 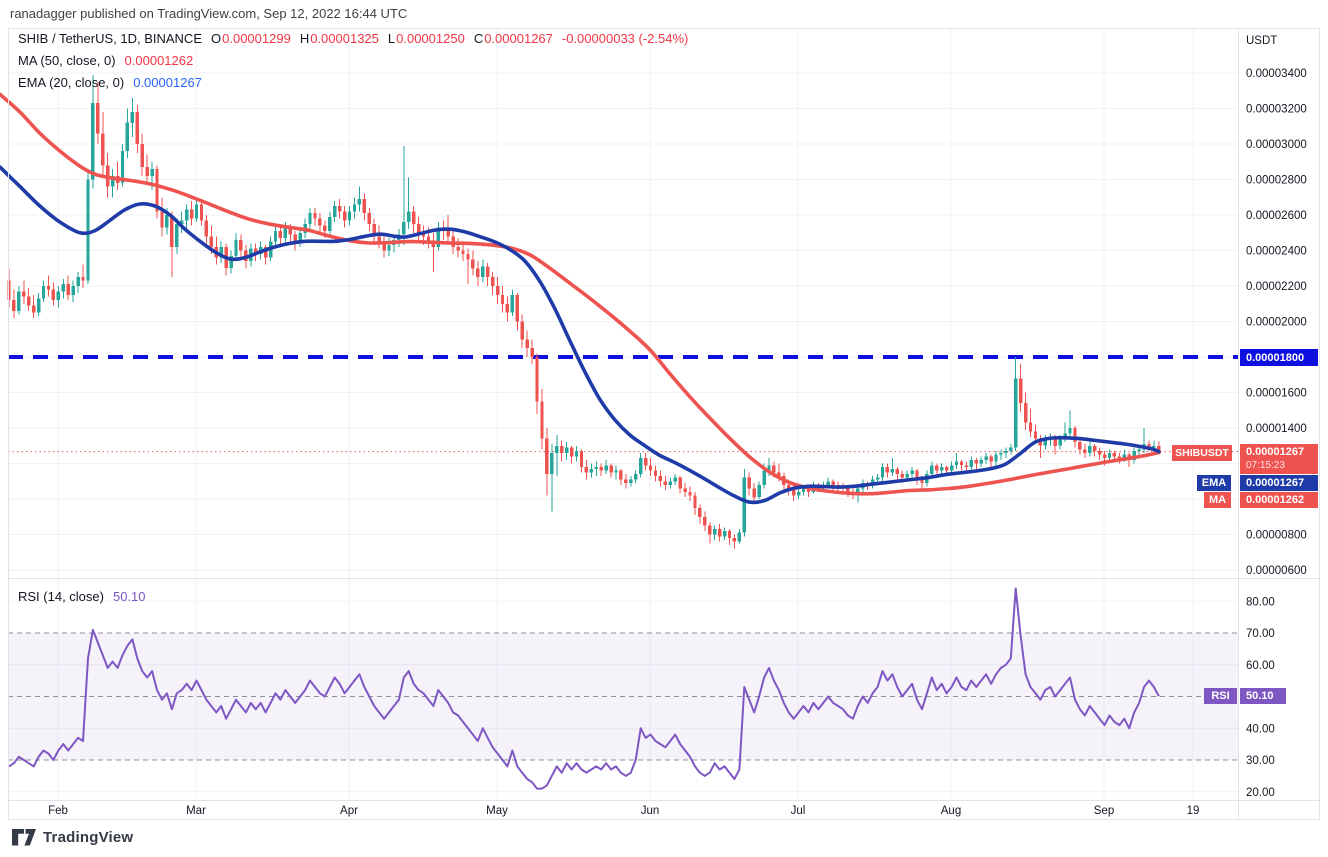 I want to click on ema-price-badge: 0.00001267, so click(x=1279, y=483).